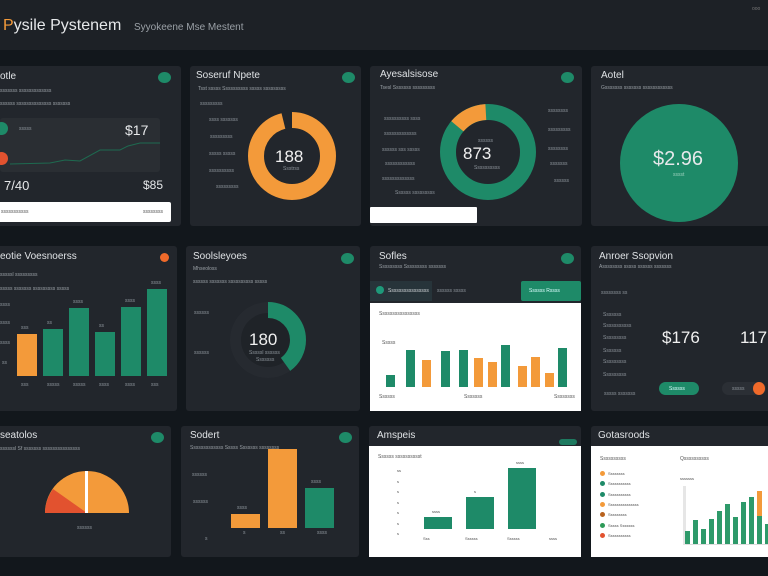  Describe the element at coordinates (568, 442) in the screenshot. I see `status-badge: ssss` at that location.